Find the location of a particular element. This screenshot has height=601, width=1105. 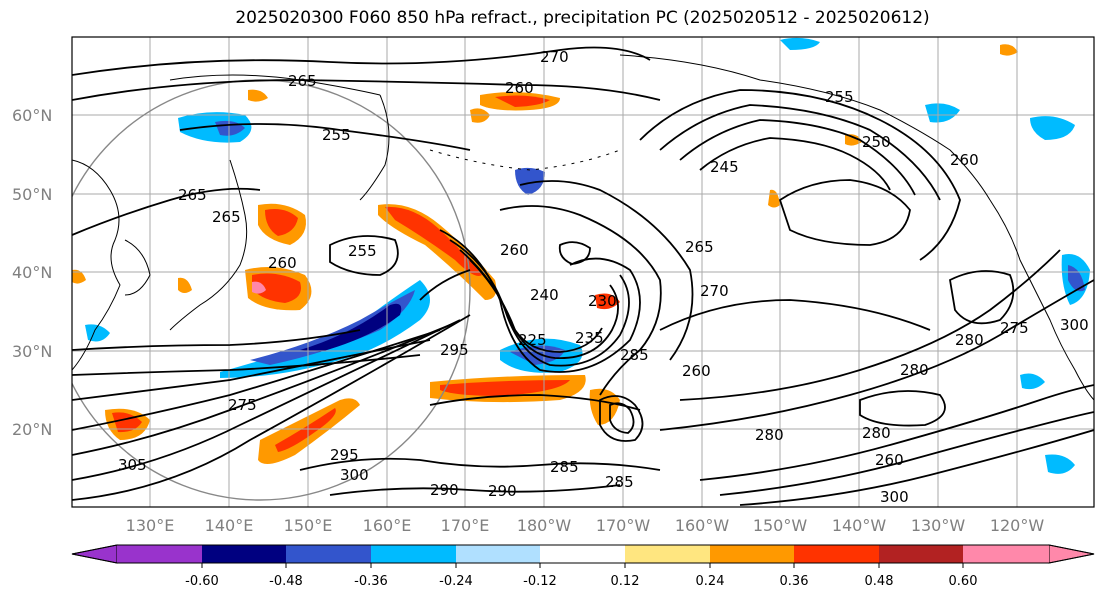

contour-label: 295 is located at coordinates (344, 455).